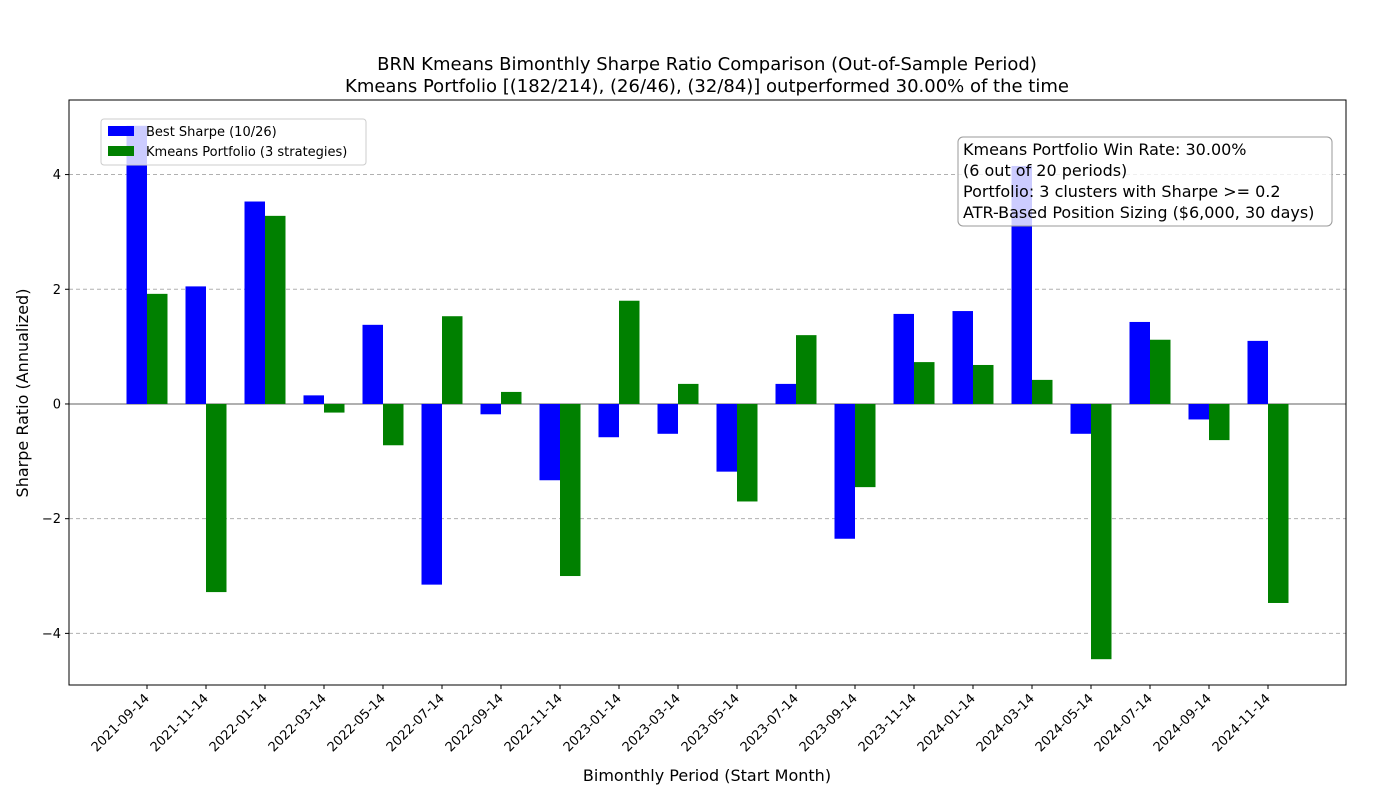 The width and height of the screenshot is (1400, 800). What do you see at coordinates (211, 132) in the screenshot?
I see `legend-label-best-sharpe: Best Sharpe (10/26)` at bounding box center [211, 132].